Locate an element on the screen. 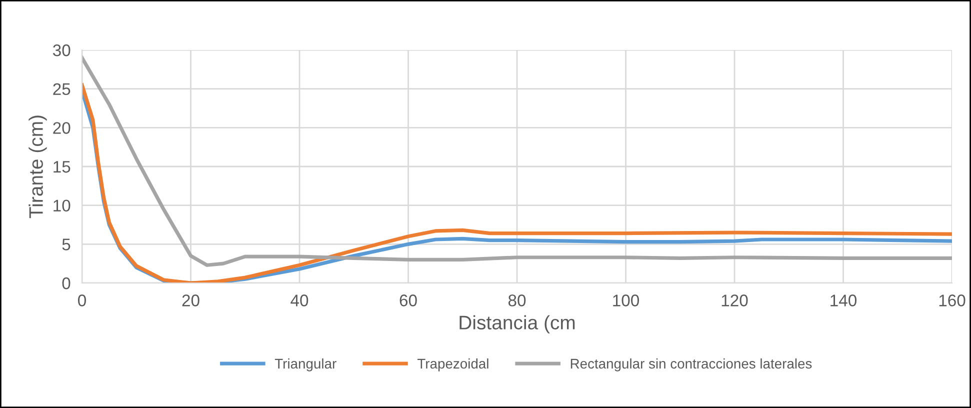  y-tick-label: 0 is located at coordinates (66, 283).